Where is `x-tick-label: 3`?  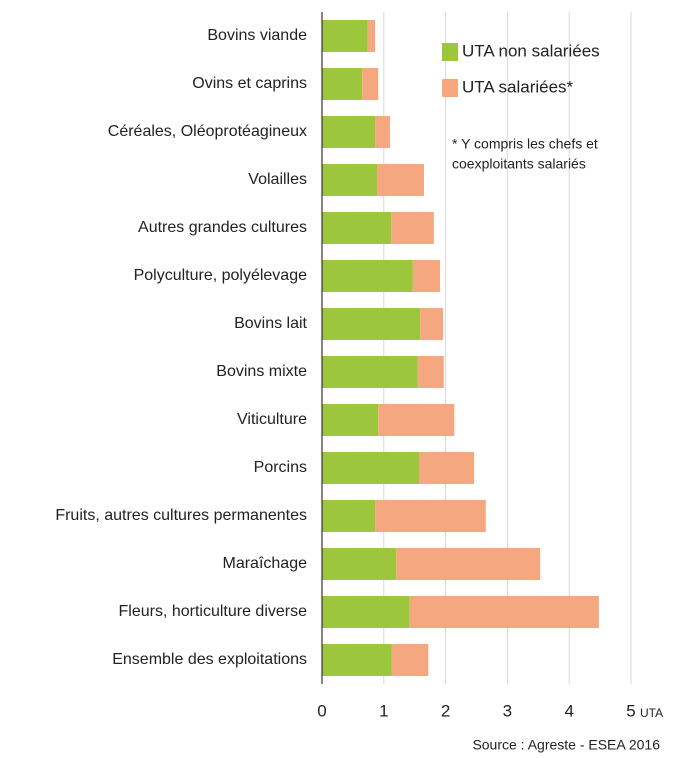 x-tick-label: 3 is located at coordinates (507, 710).